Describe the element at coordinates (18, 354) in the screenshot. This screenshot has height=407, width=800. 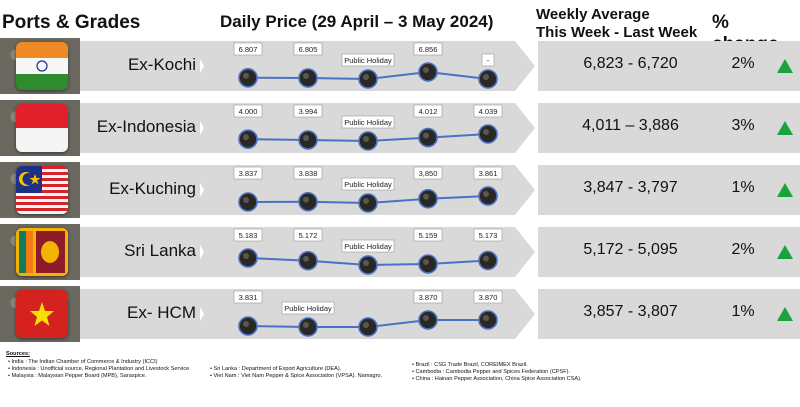
I see `sources-block: Sources:` at that location.